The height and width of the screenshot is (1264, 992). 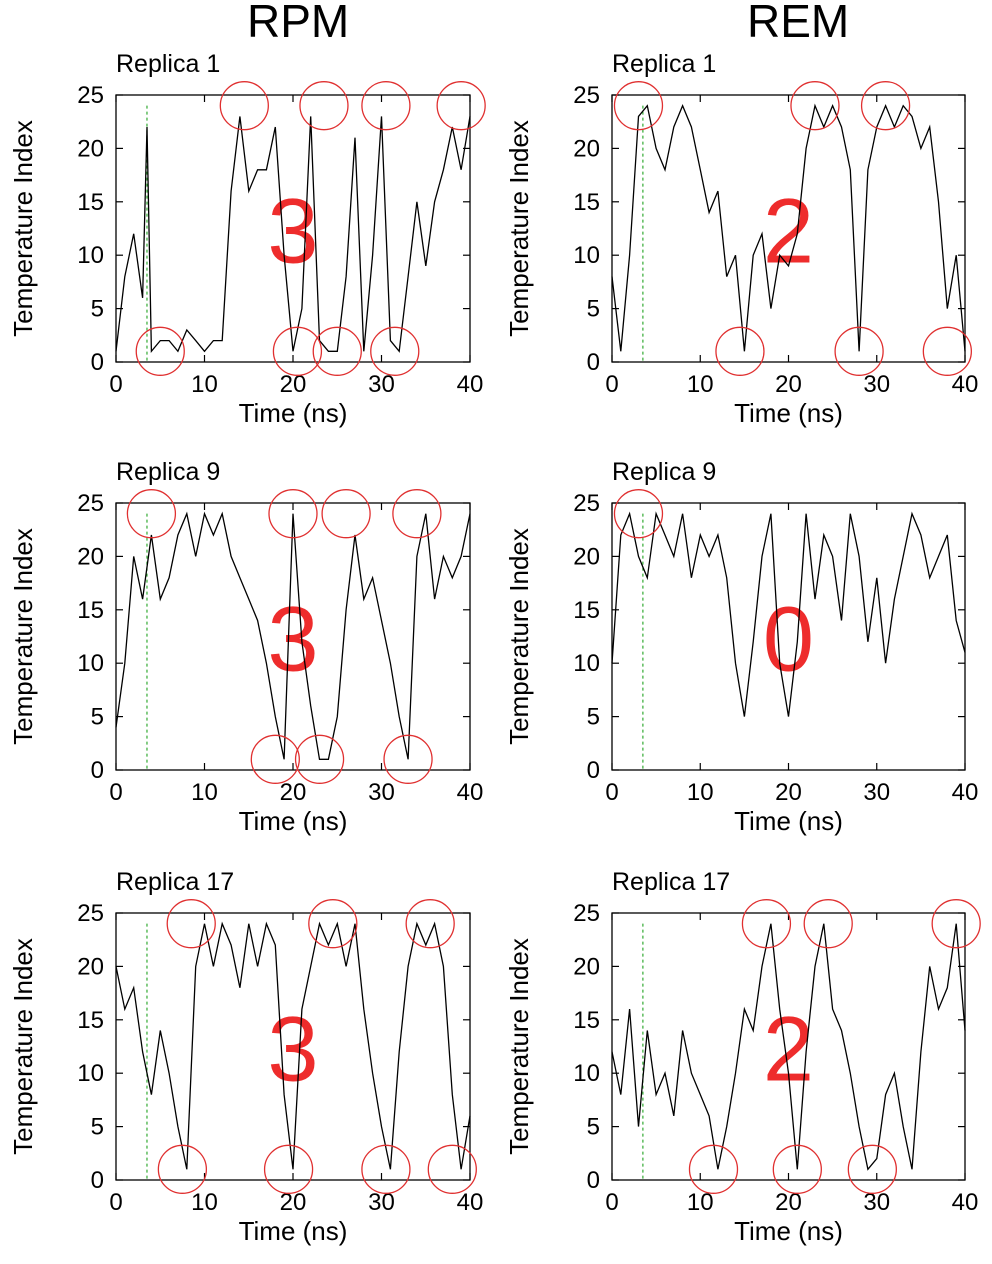 I want to click on transition-count: 0, so click(x=788, y=640).